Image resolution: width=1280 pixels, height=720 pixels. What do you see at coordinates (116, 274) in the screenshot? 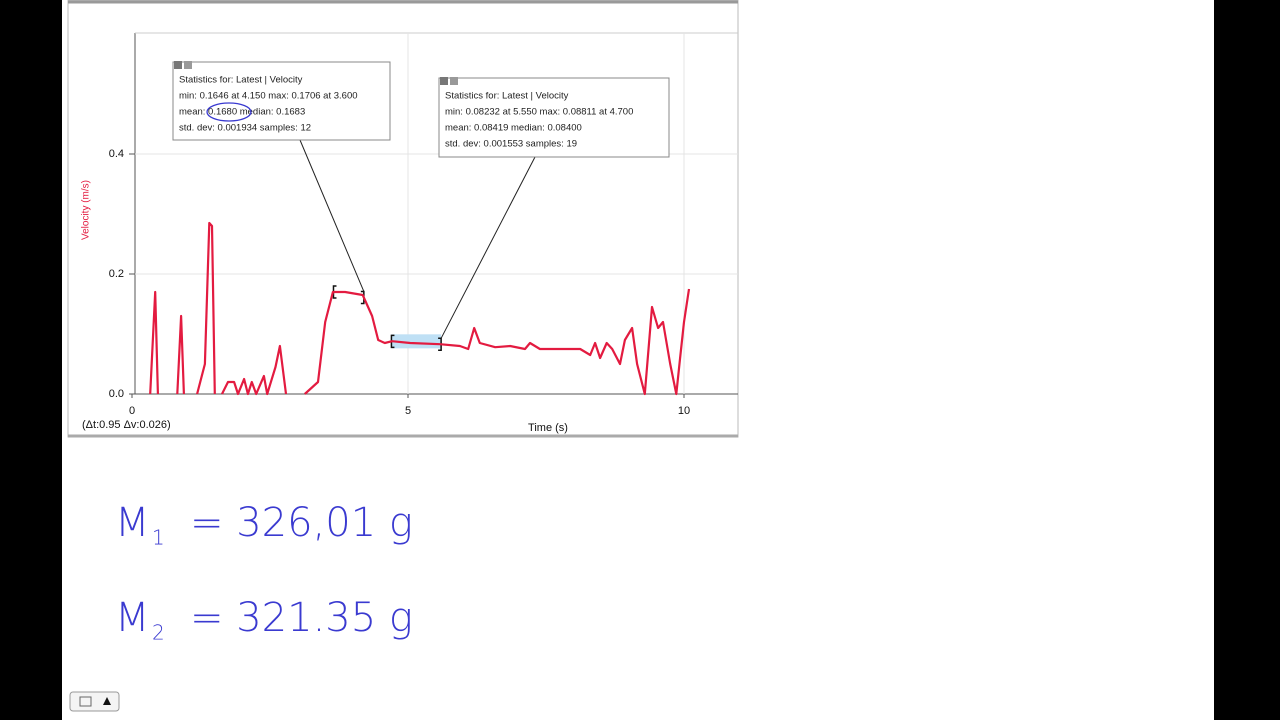
I see `y-tick-label: 0.2` at bounding box center [116, 274].